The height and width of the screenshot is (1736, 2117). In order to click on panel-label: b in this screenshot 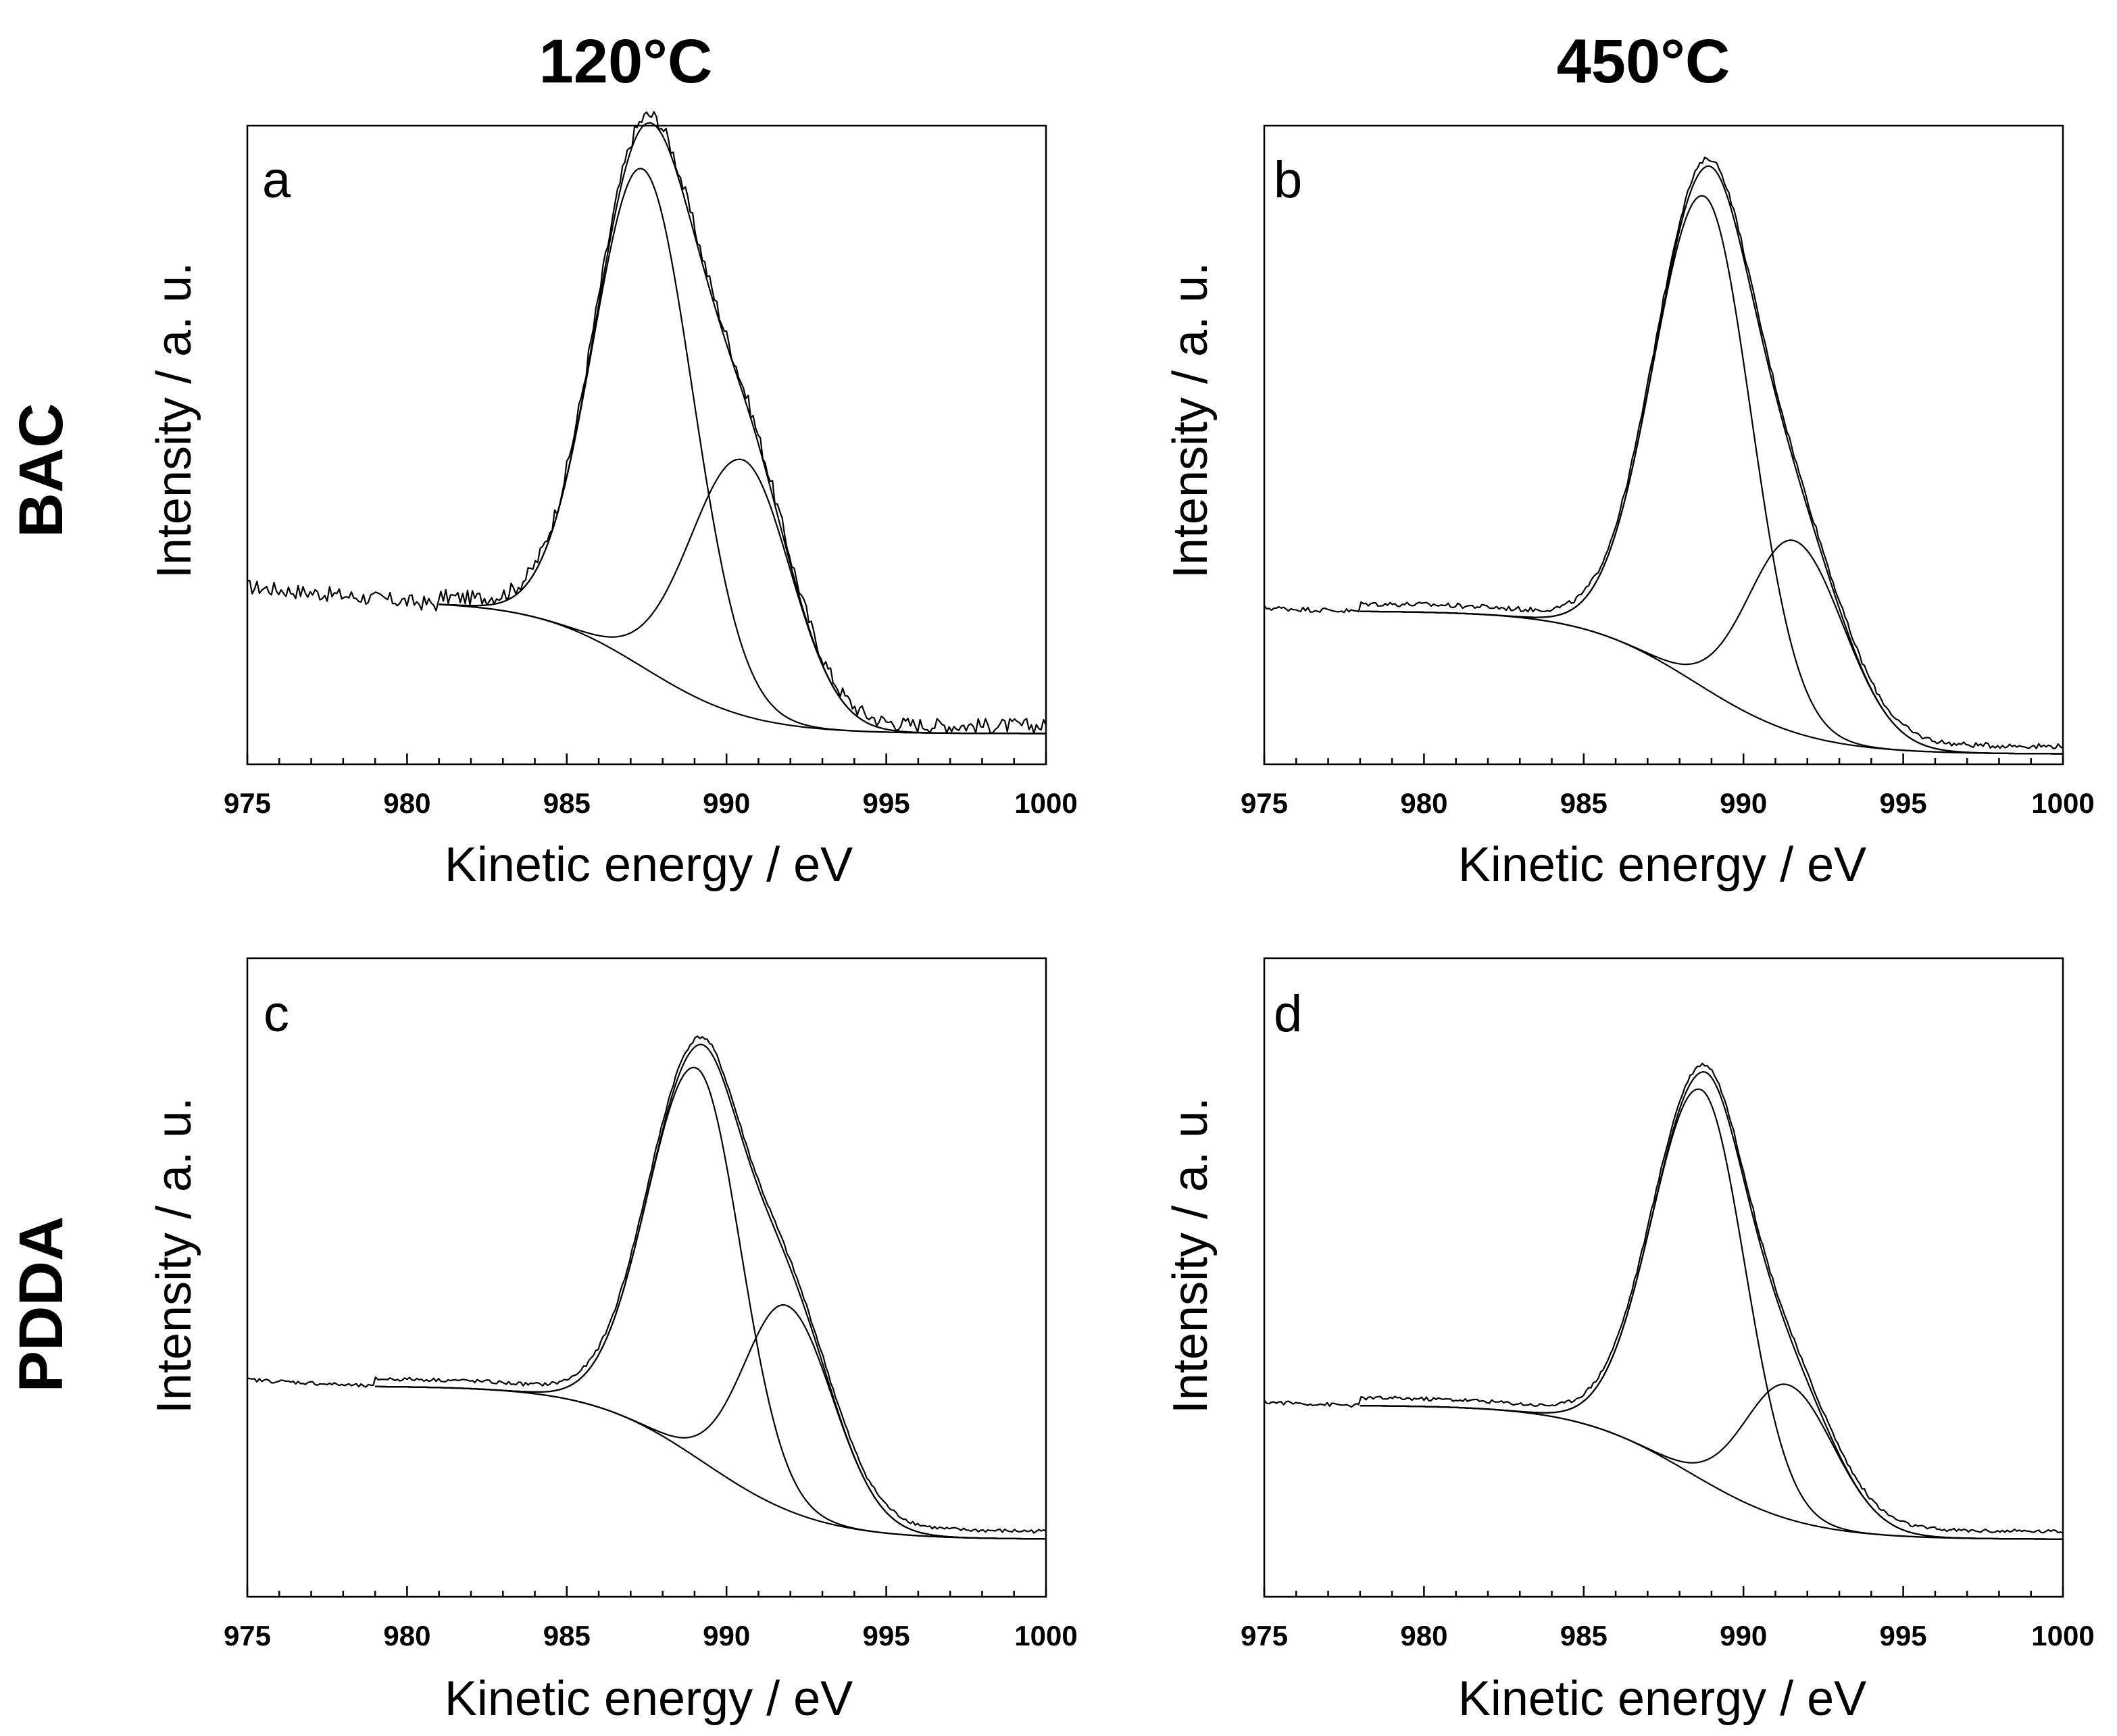, I will do `click(1288, 180)`.